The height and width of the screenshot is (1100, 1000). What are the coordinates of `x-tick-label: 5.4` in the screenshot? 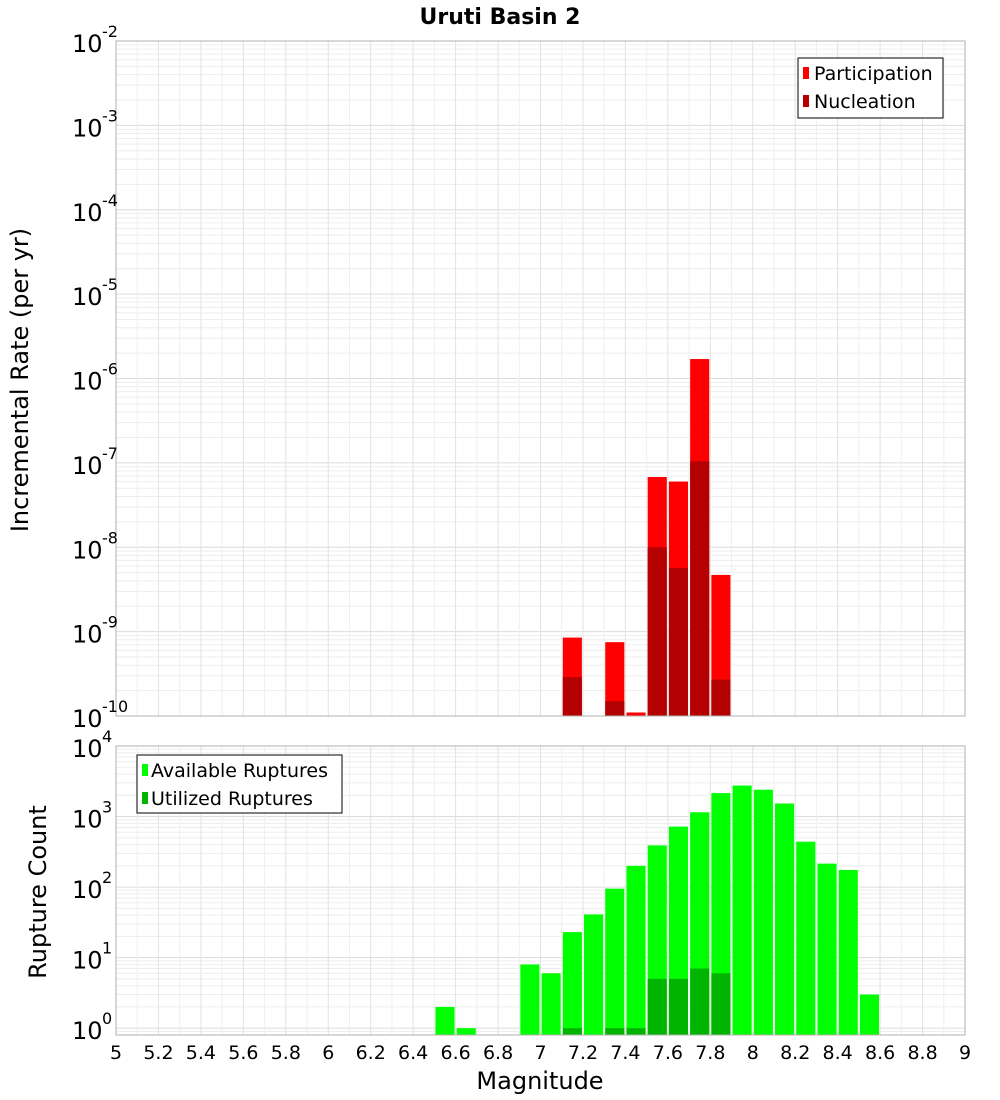 It's located at (201, 1053).